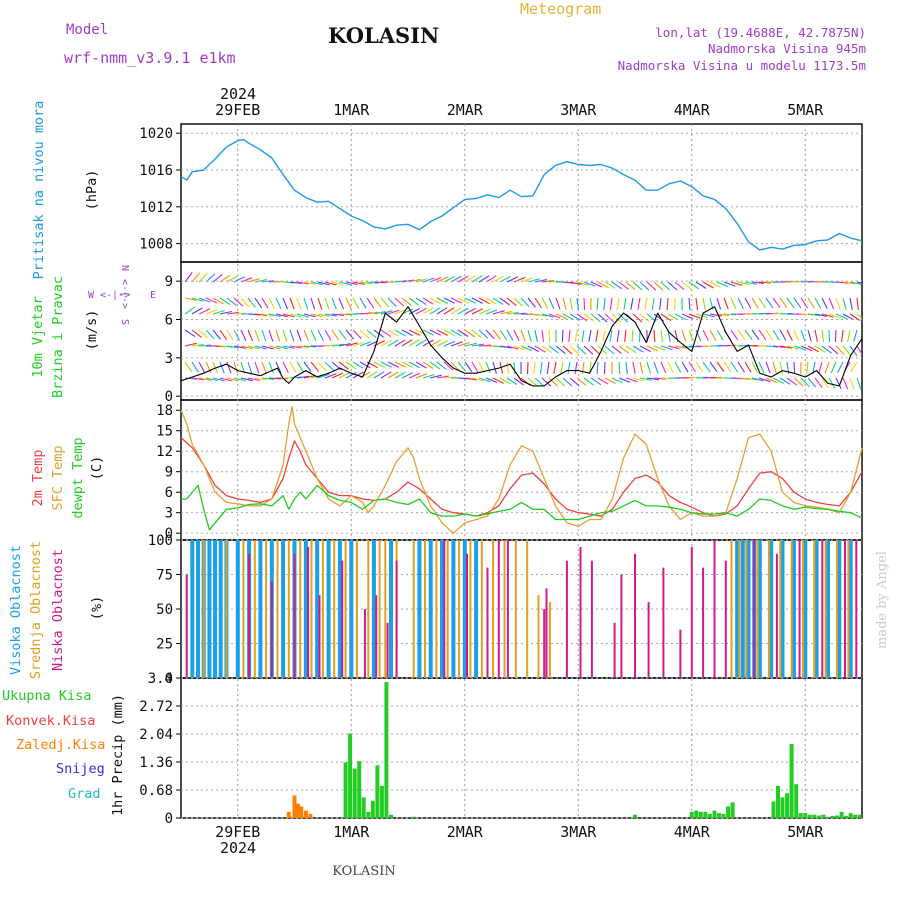  I want to click on bottom-year-label: 2024, so click(238, 848).